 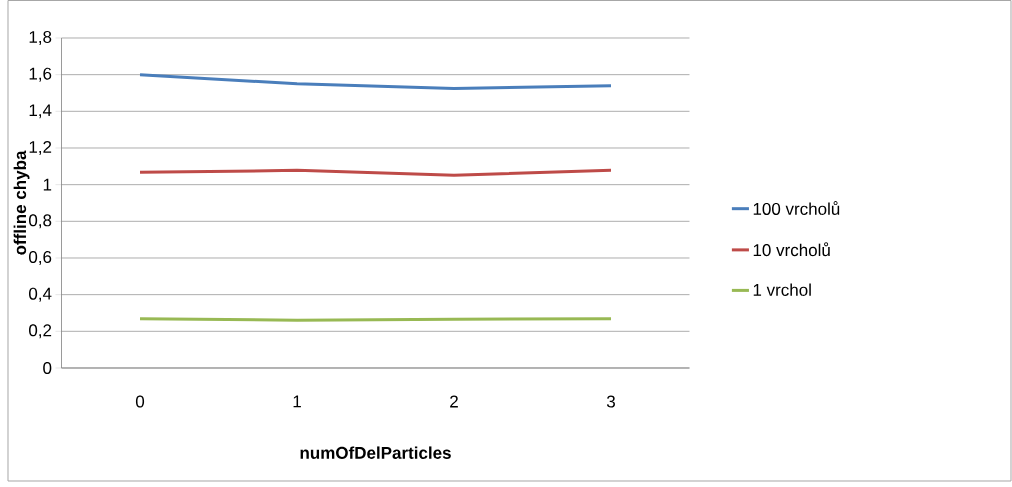 What do you see at coordinates (40, 221) in the screenshot?
I see `y-tick-label: 0,8` at bounding box center [40, 221].